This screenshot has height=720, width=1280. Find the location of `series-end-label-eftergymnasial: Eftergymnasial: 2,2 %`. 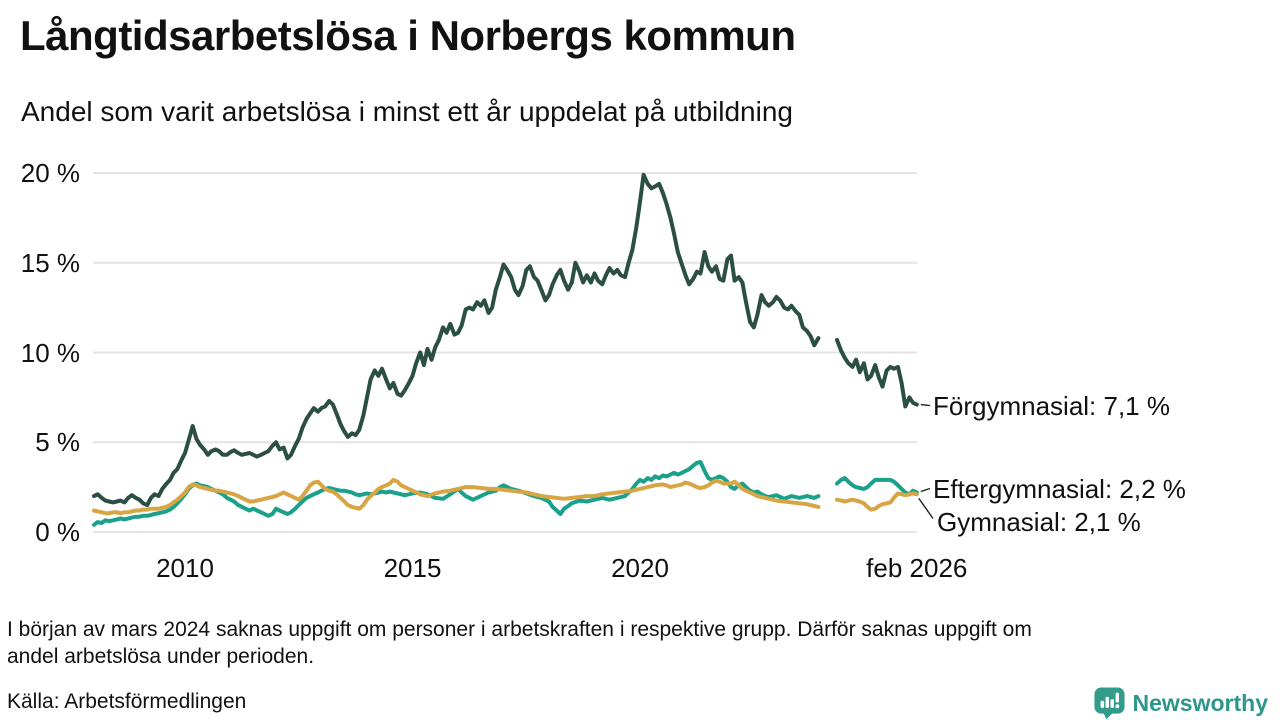

series-end-label-eftergymnasial: Eftergymnasial: 2,2 % is located at coordinates (1059, 488).